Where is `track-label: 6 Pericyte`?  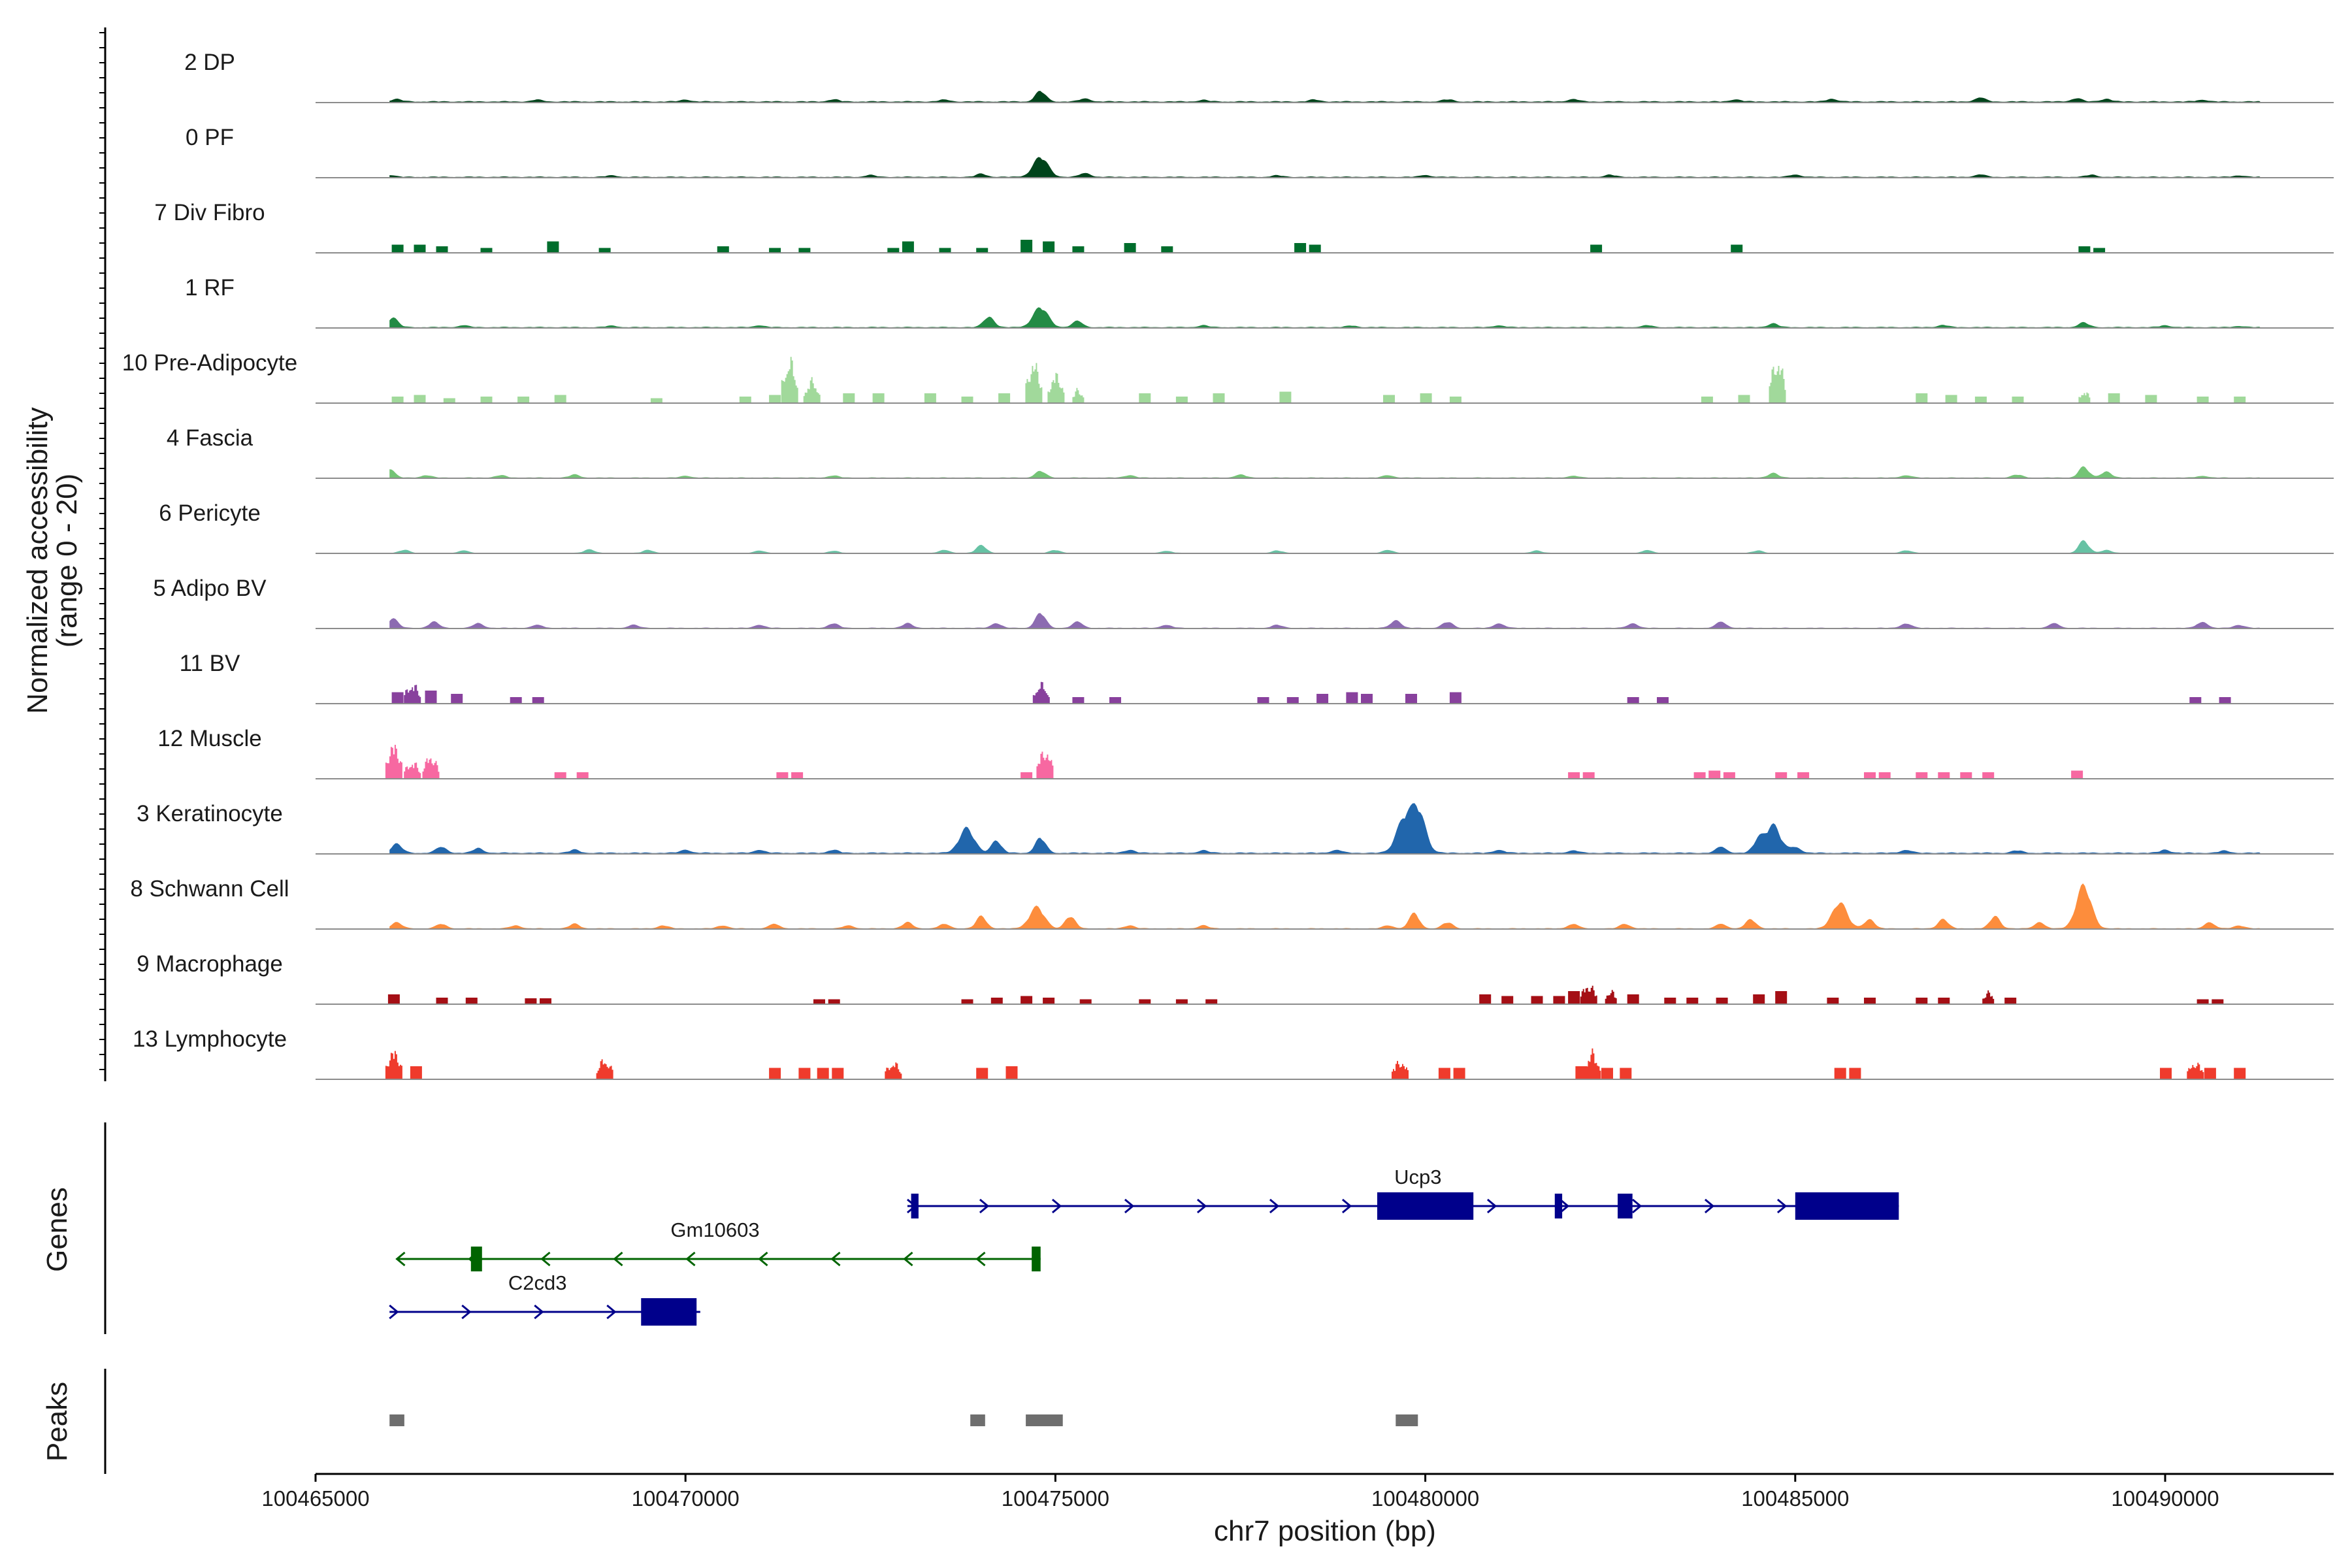
track-label: 6 Pericyte is located at coordinates (210, 513).